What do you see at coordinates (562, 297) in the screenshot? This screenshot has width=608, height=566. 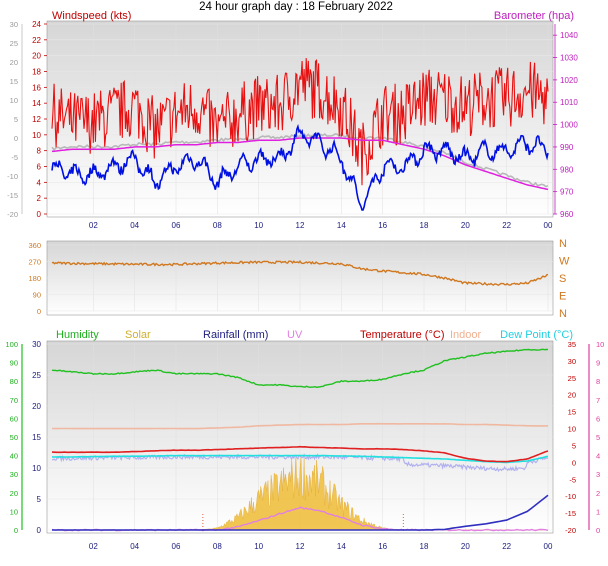 I see `compass-tick-label: E` at bounding box center [562, 297].